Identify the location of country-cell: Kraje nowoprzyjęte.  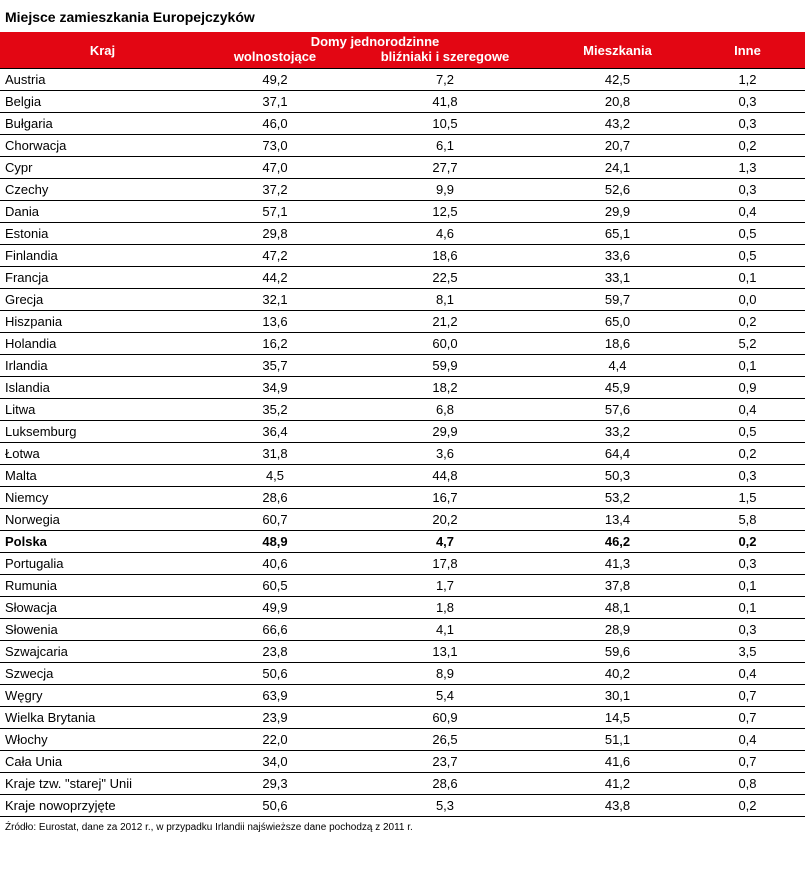
(102, 805).